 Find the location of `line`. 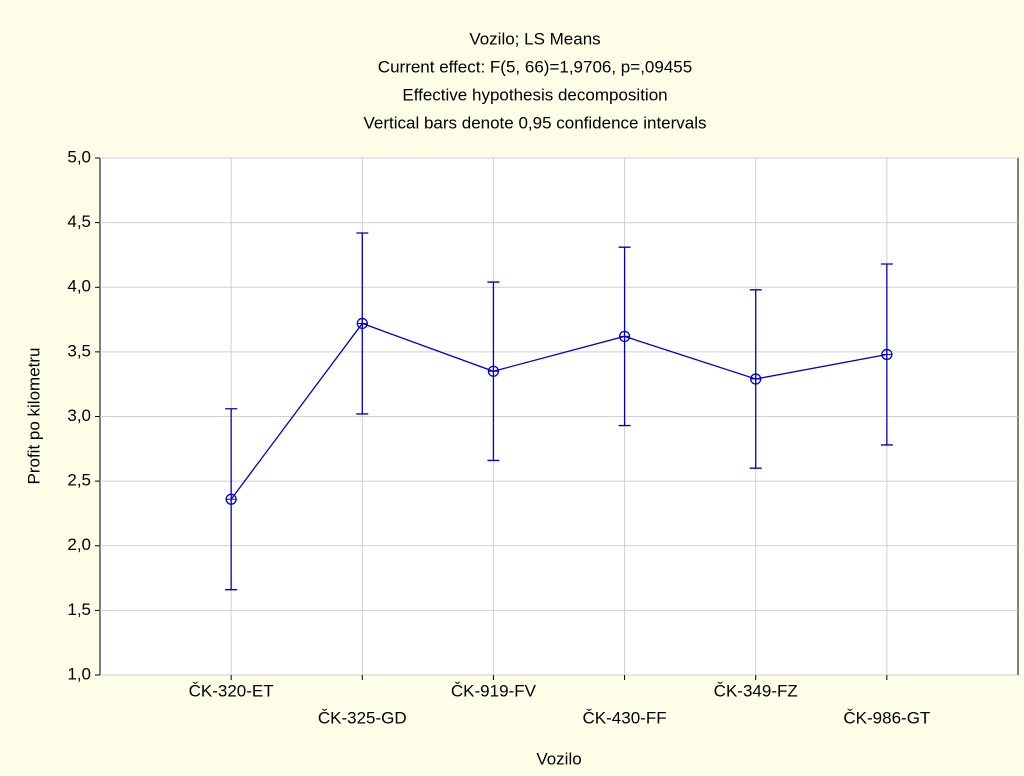

line is located at coordinates (558, 411).